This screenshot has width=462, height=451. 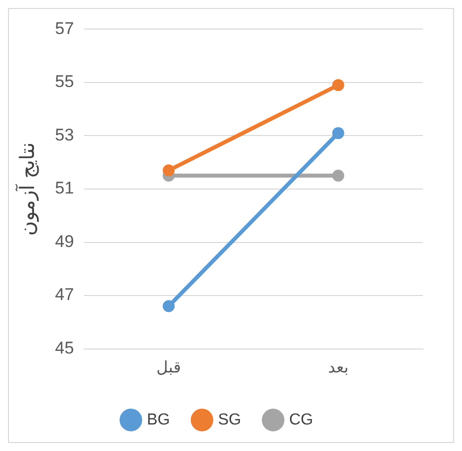 I want to click on y-tick-label: 57, so click(x=64, y=28).